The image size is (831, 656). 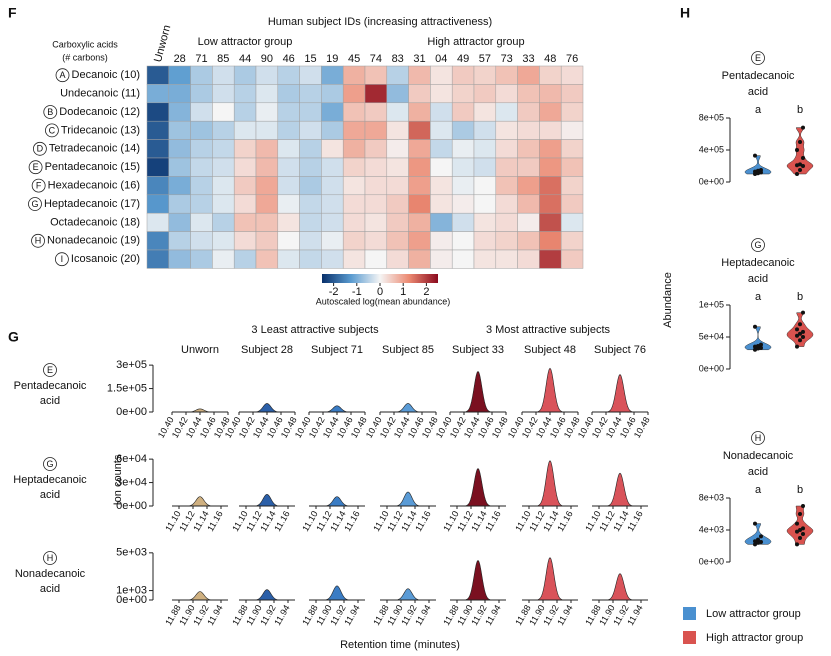 I want to click on row-label: Octadecanoic (18), so click(x=95, y=222).